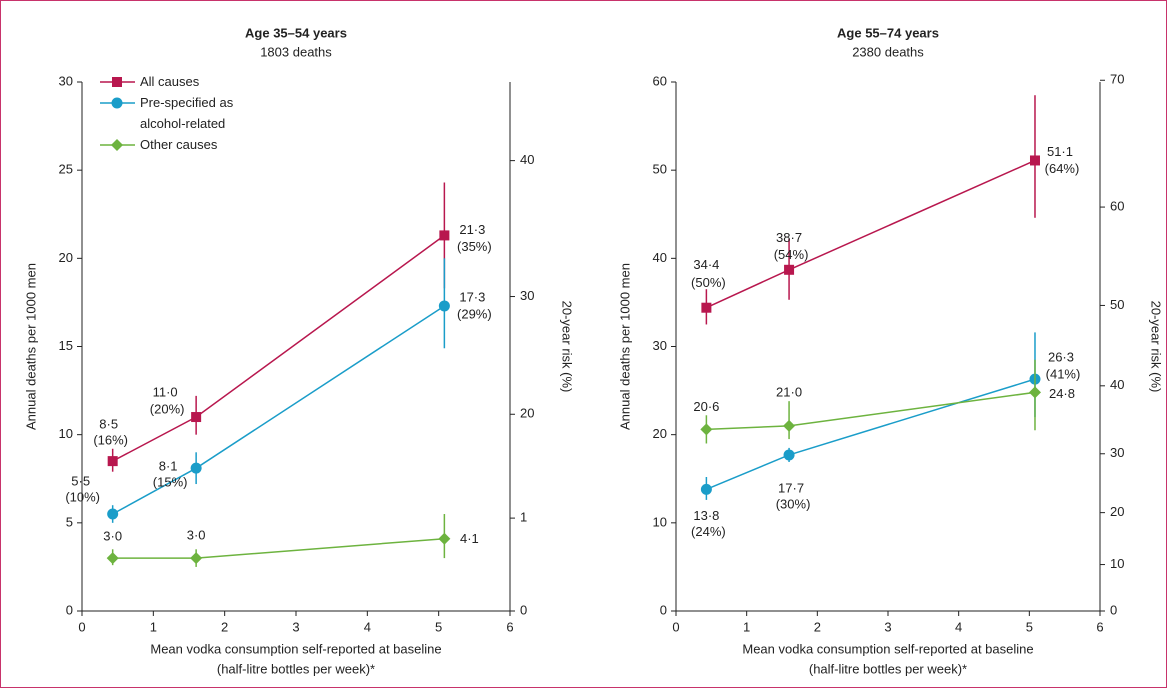 This screenshot has height=688, width=1167. Describe the element at coordinates (66, 169) in the screenshot. I see `y-tick-label: 25` at that location.